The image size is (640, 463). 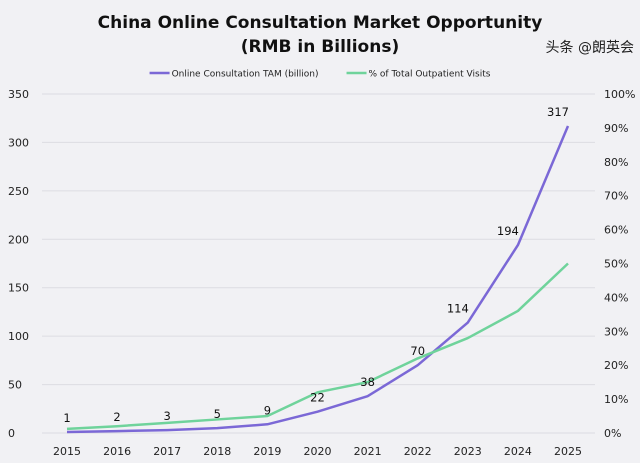 I want to click on data-label: 5, so click(x=217, y=414).